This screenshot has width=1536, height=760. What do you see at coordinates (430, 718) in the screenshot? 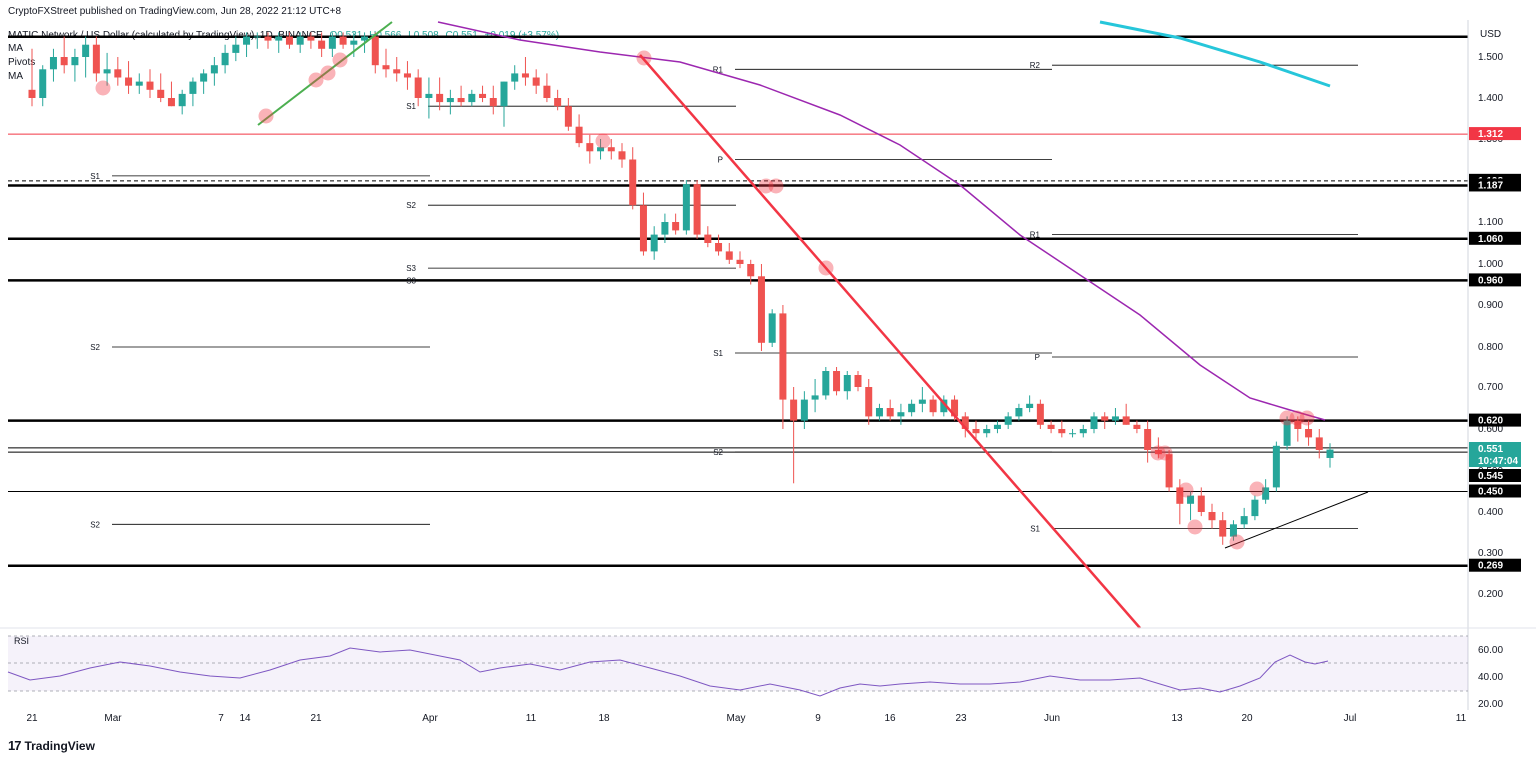
I see `x-tick-label-5: Apr` at bounding box center [430, 718].